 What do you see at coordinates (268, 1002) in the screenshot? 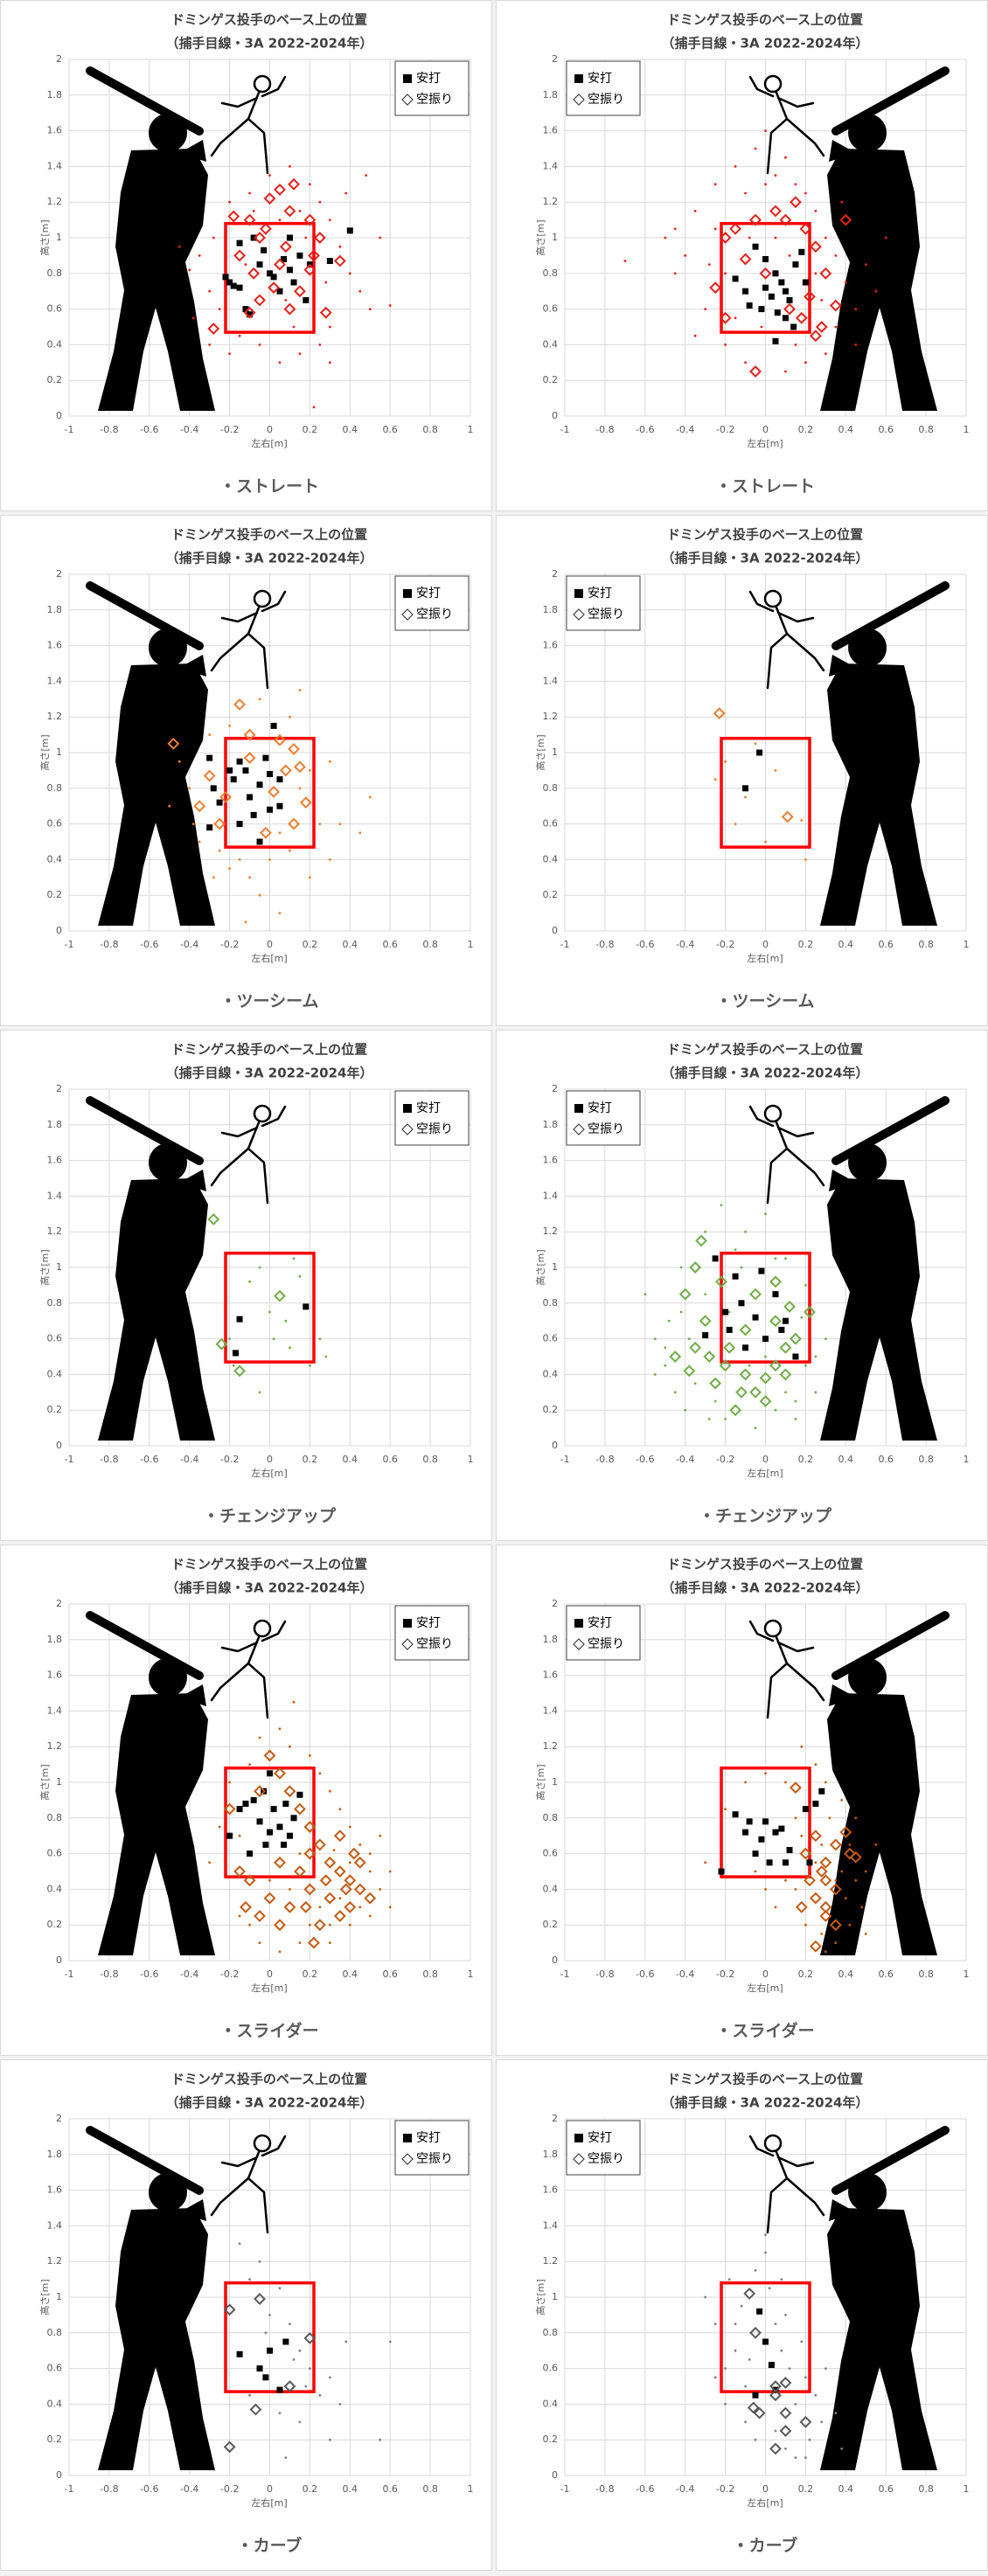
I see `pitch-caption: ・ツーシーム` at bounding box center [268, 1002].